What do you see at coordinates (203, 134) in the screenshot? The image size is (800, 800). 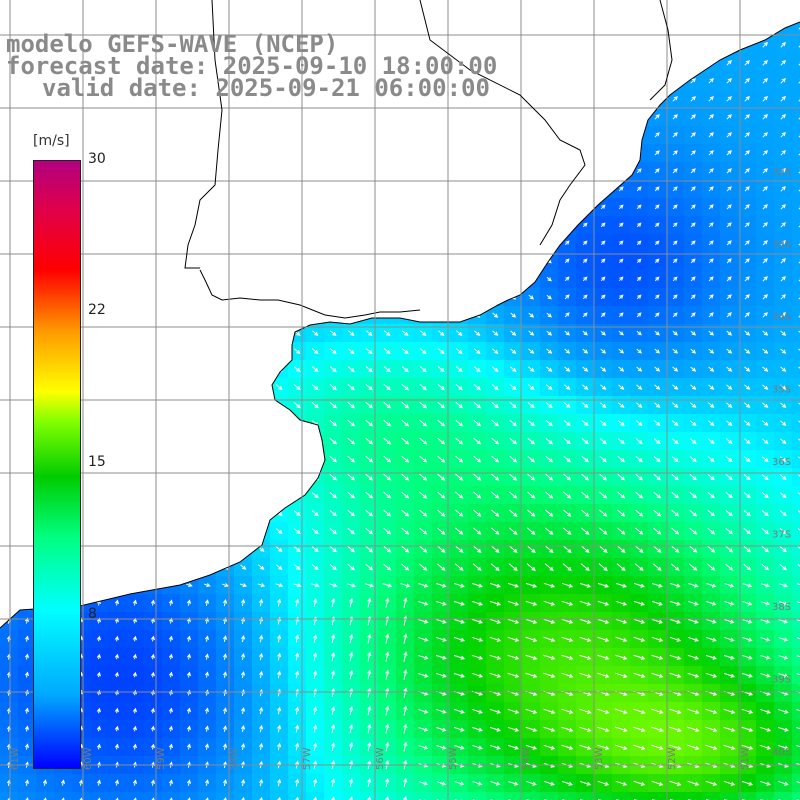 I see `border-line` at bounding box center [203, 134].